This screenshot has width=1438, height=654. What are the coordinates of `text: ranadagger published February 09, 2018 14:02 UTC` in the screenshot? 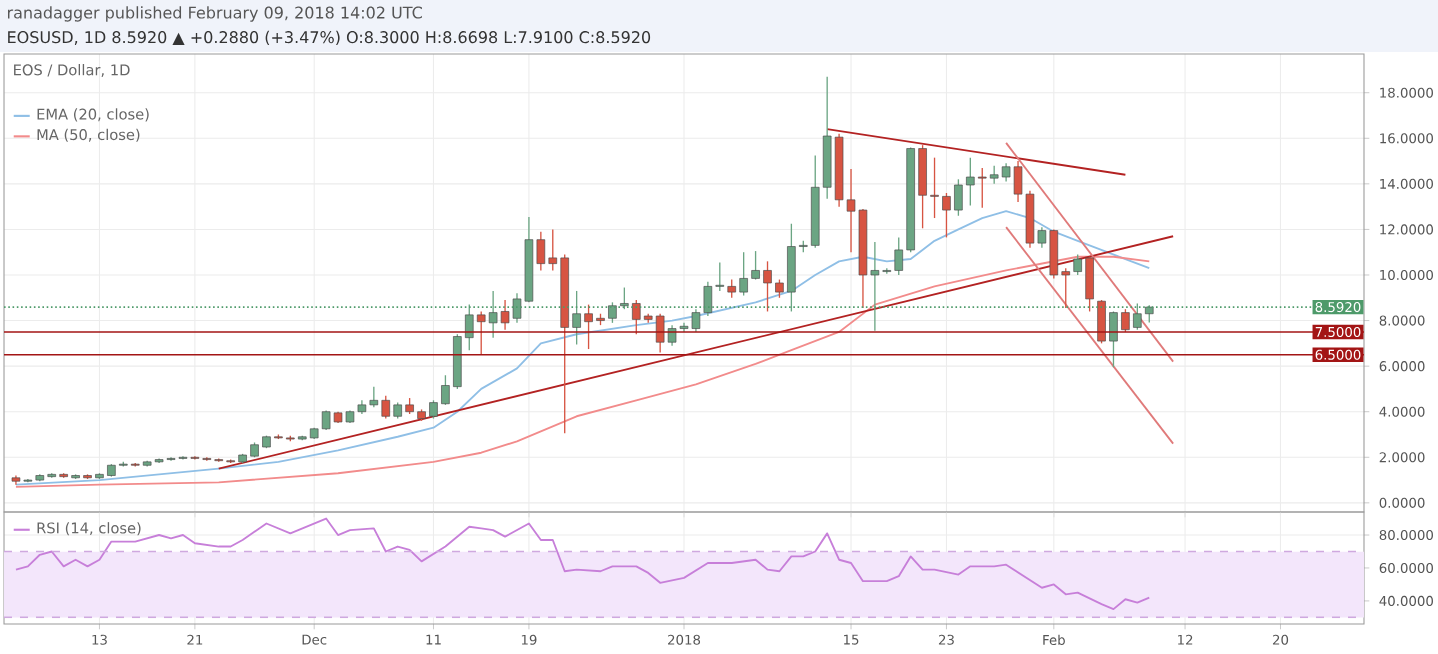 It's located at (215, 14).